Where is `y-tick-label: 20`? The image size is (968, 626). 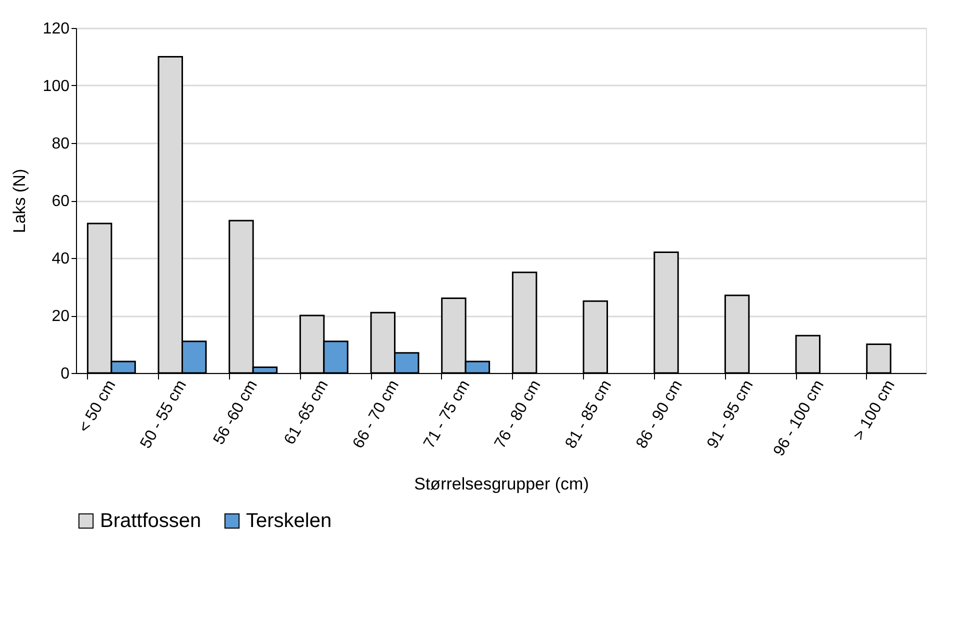
y-tick-label: 20 is located at coordinates (61, 316).